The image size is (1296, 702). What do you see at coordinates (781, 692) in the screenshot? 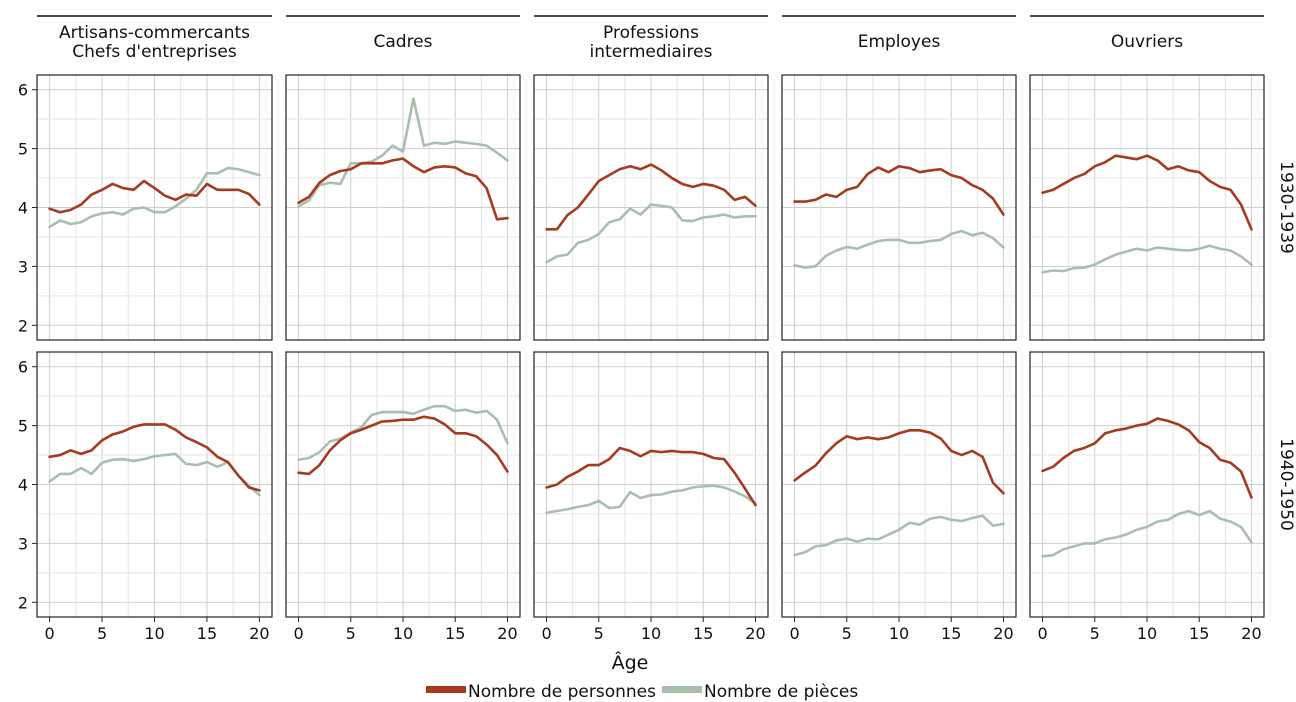
I see `legend-label: Nombre de pièces` at bounding box center [781, 692].